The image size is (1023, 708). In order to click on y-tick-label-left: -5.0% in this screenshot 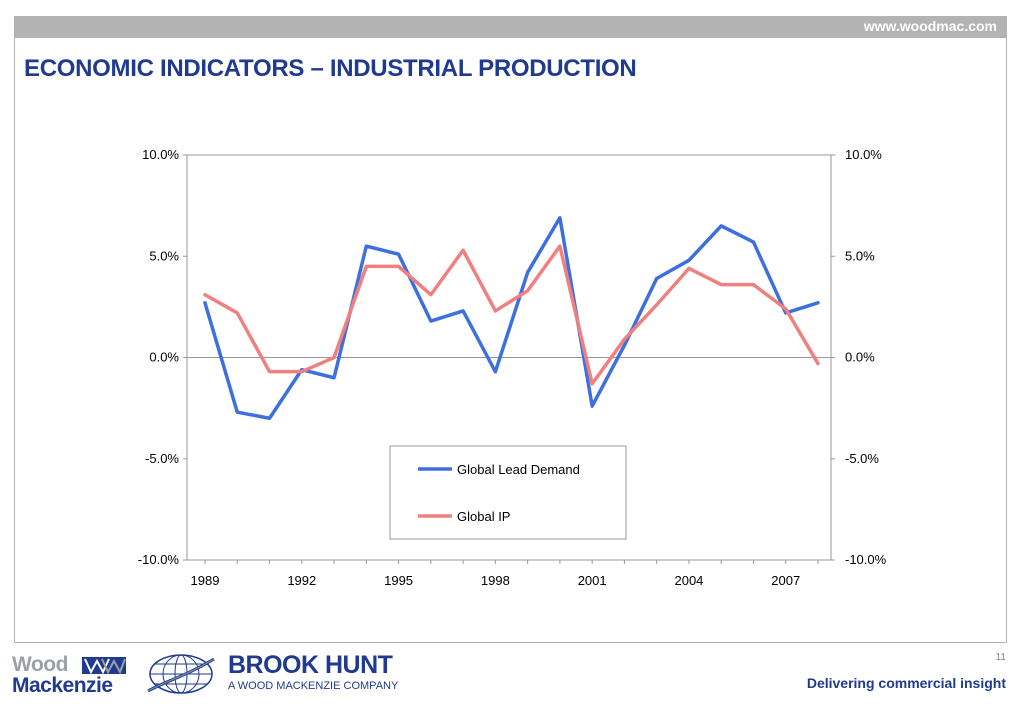, I will do `click(162, 458)`.